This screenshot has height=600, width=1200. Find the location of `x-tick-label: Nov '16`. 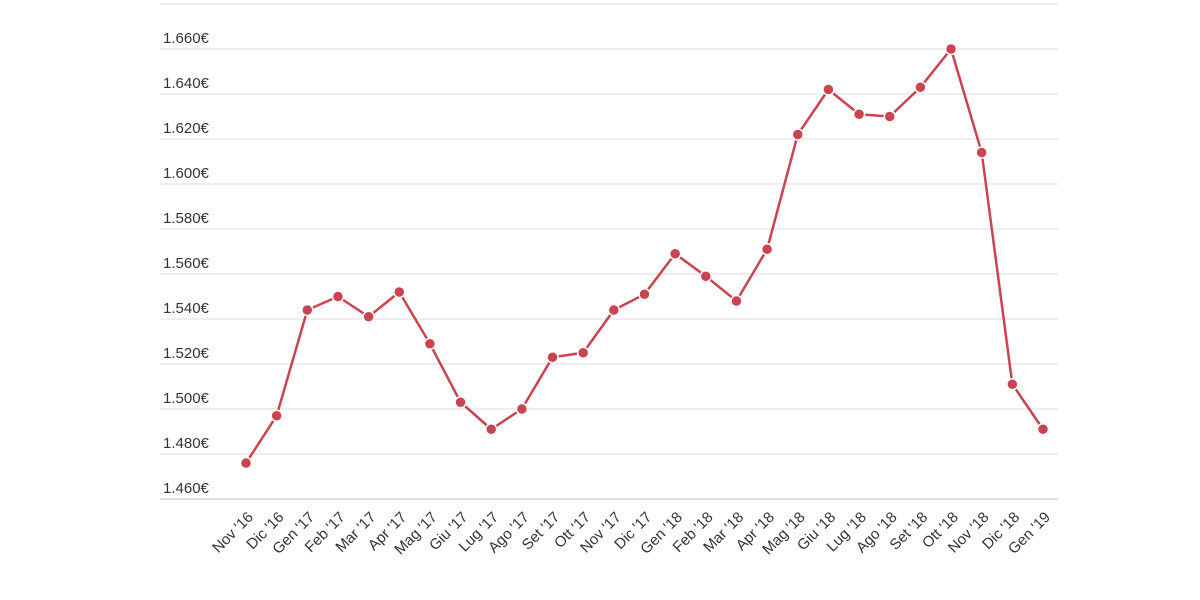

x-tick-label: Nov '16 is located at coordinates (233, 533).